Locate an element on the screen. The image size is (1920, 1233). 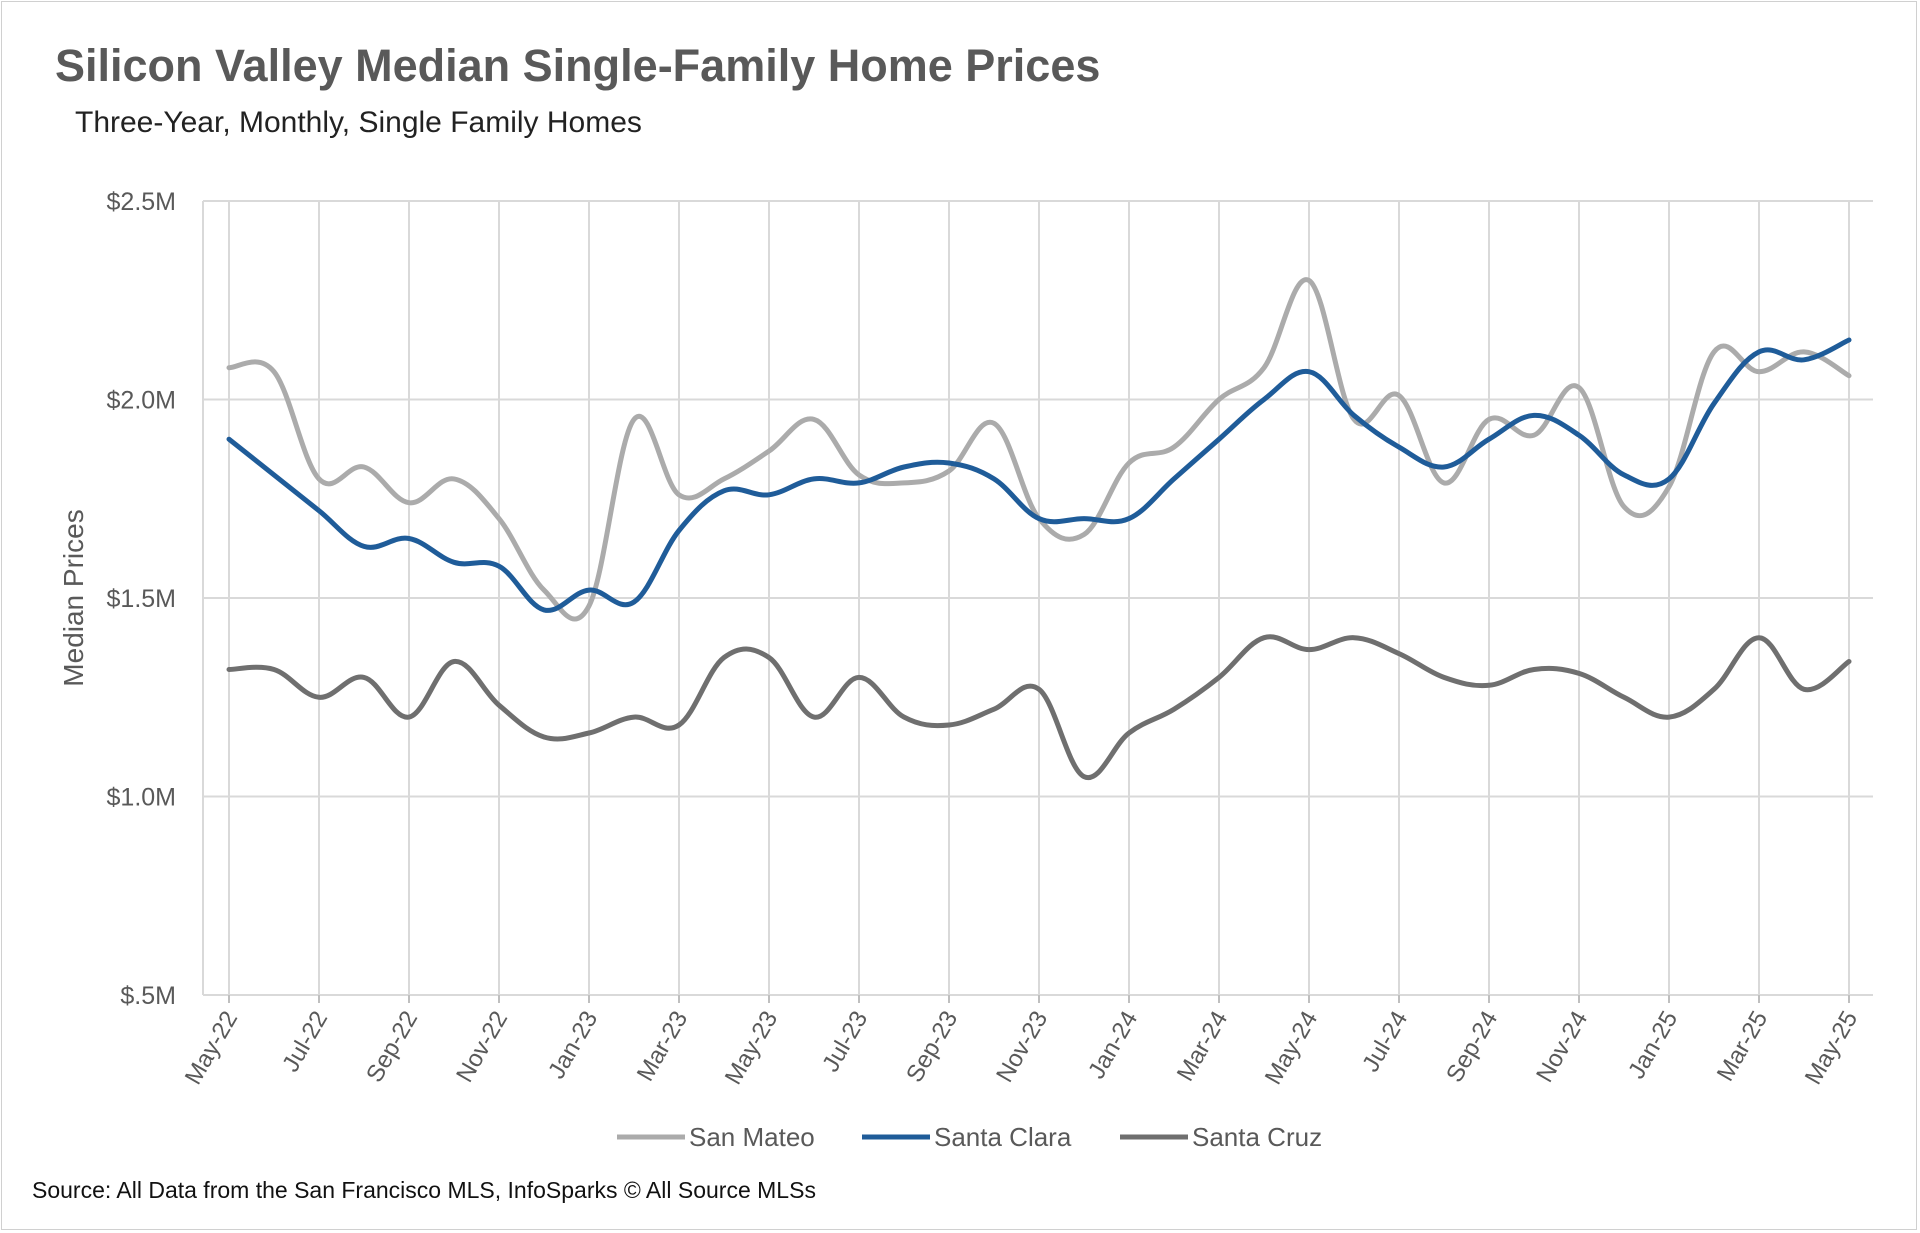
y-axis-ticks: $2.5M $2.0M $1.5M $1.0M $.5M is located at coordinates (141, 599).